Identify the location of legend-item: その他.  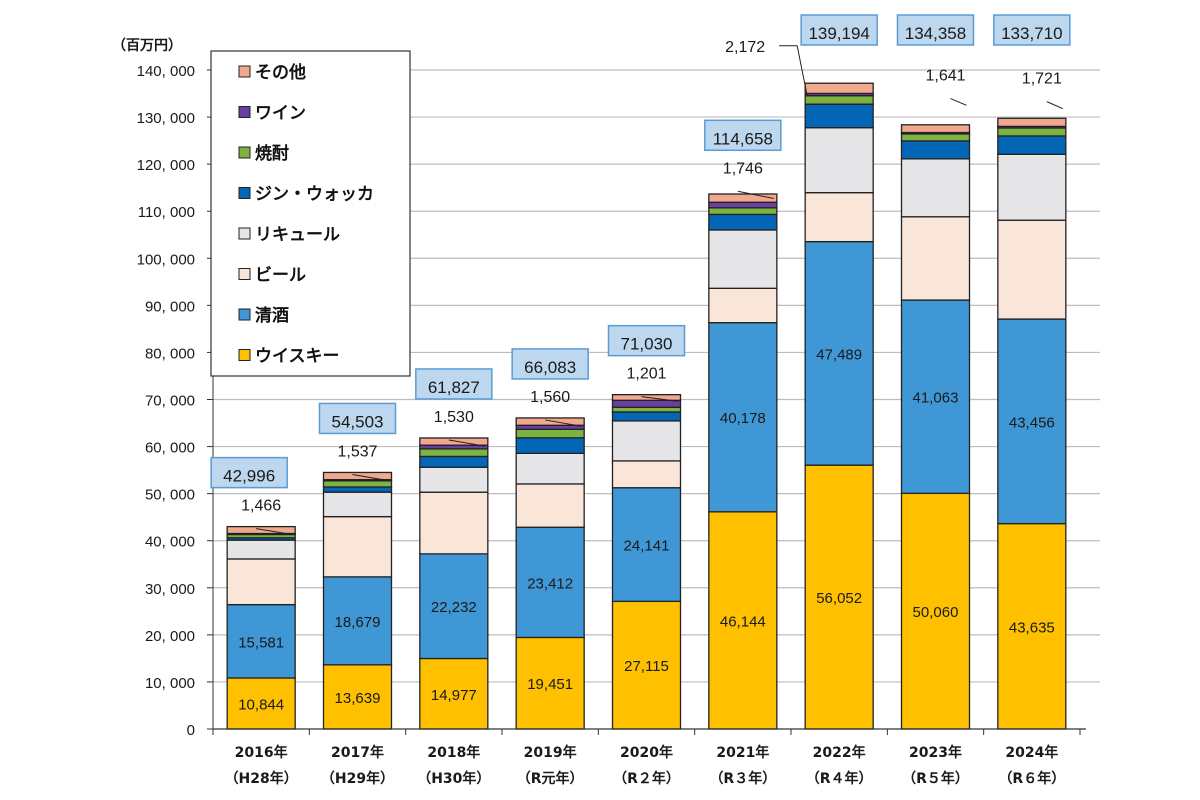
(272, 72).